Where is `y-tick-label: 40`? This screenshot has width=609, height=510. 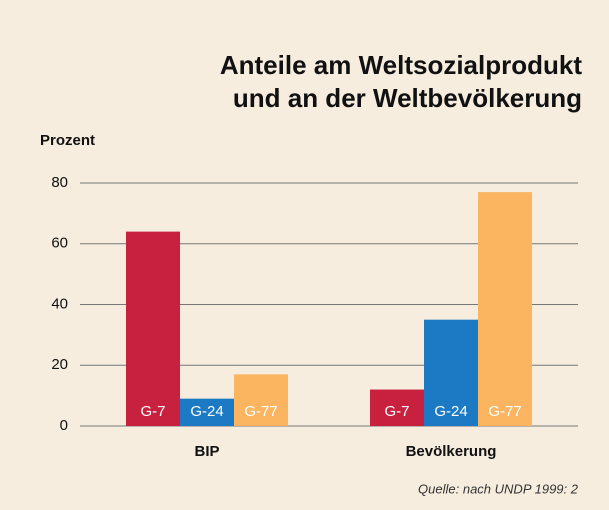 y-tick-label: 40 is located at coordinates (59, 303).